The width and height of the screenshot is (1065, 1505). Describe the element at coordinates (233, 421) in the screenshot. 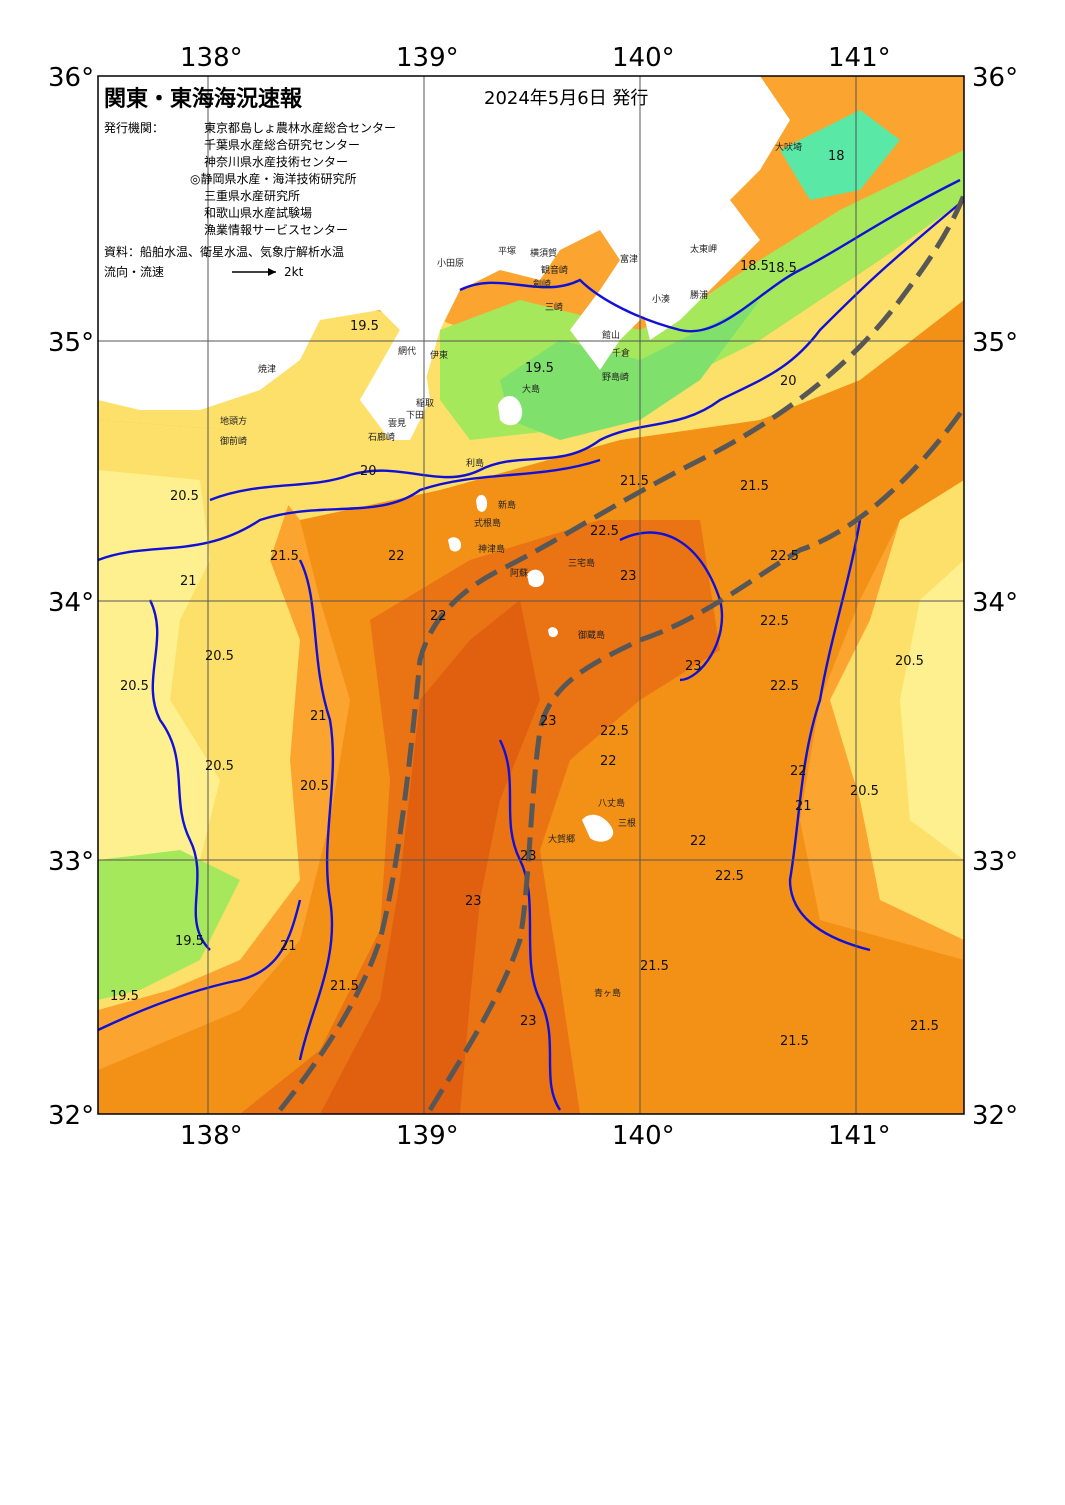

I see `place-name-label: 地頭方` at that location.